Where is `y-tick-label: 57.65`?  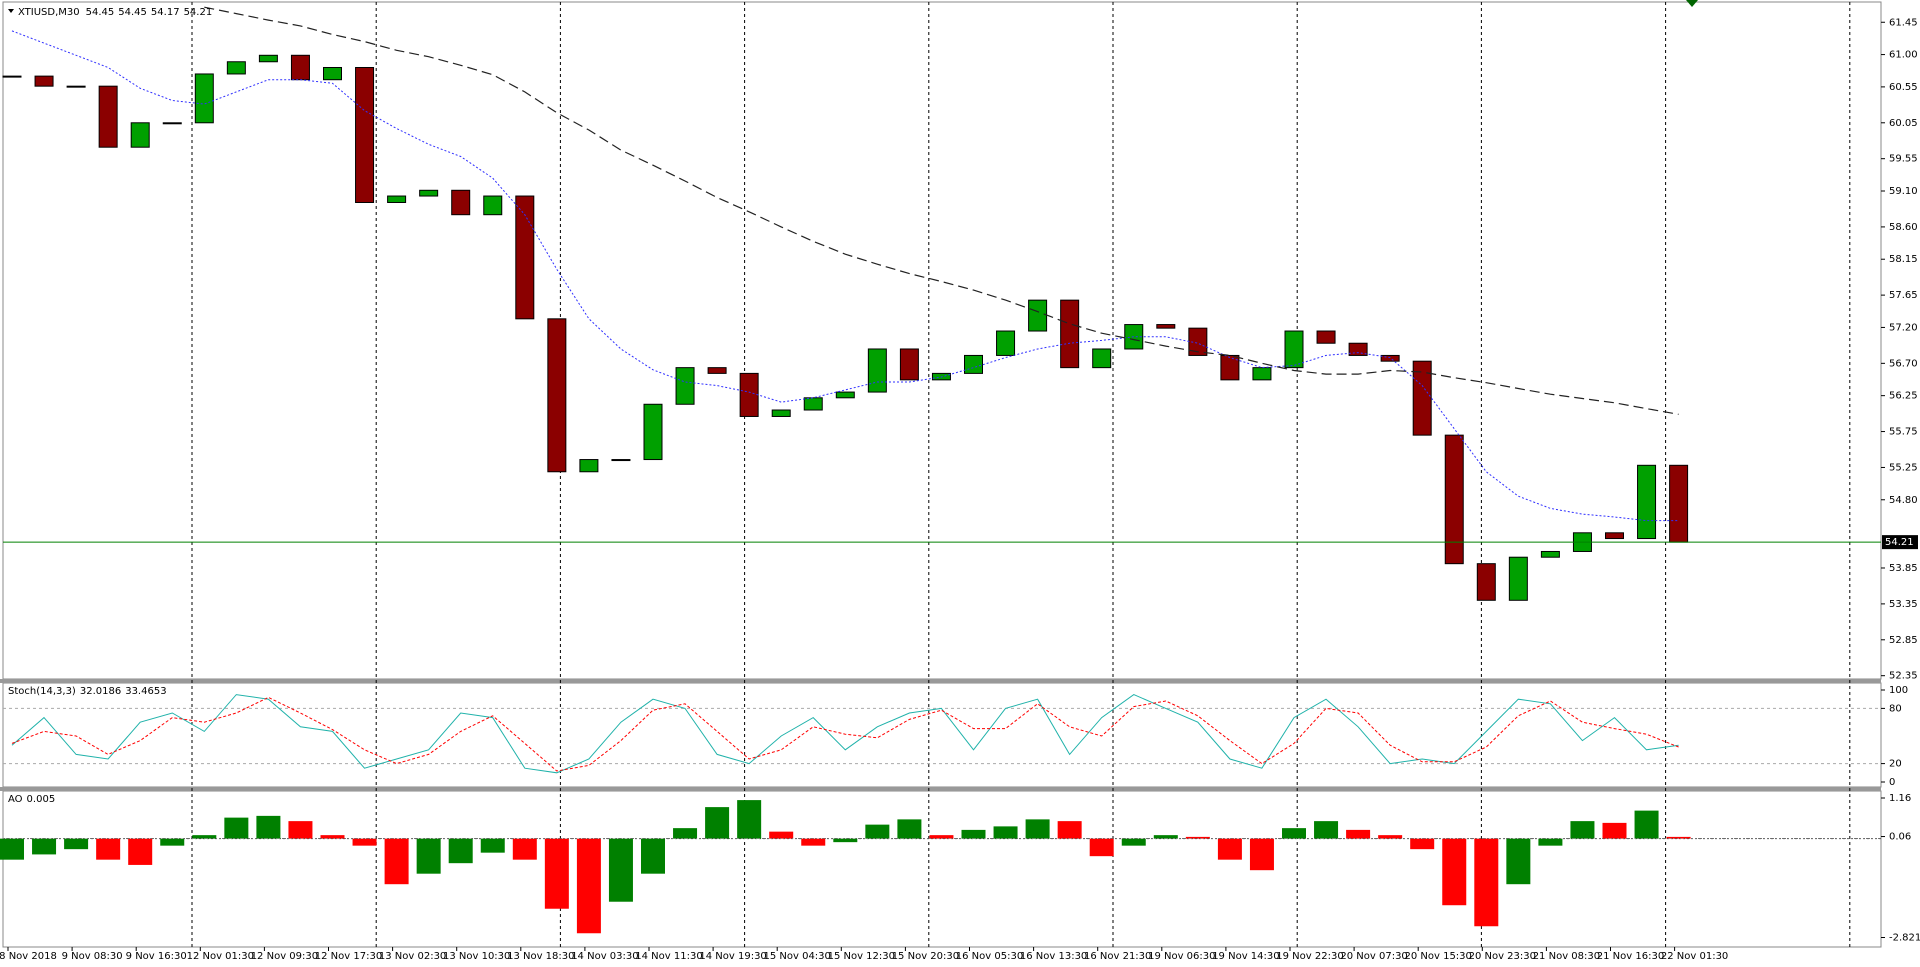
y-tick-label: 57.65 is located at coordinates (1903, 295).